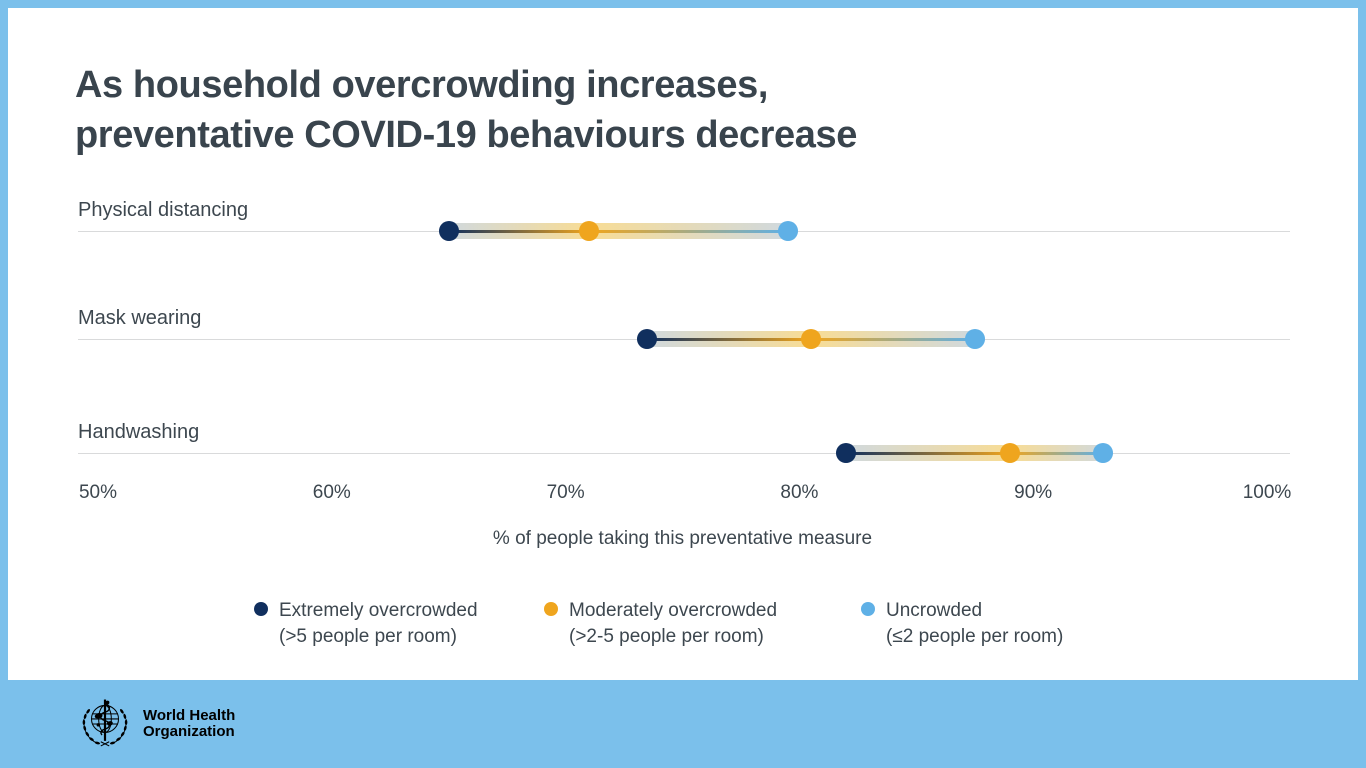  Describe the element at coordinates (974, 624) in the screenshot. I see `legend-label-uncrowded: Uncrowded (≤2 people per room)` at that location.